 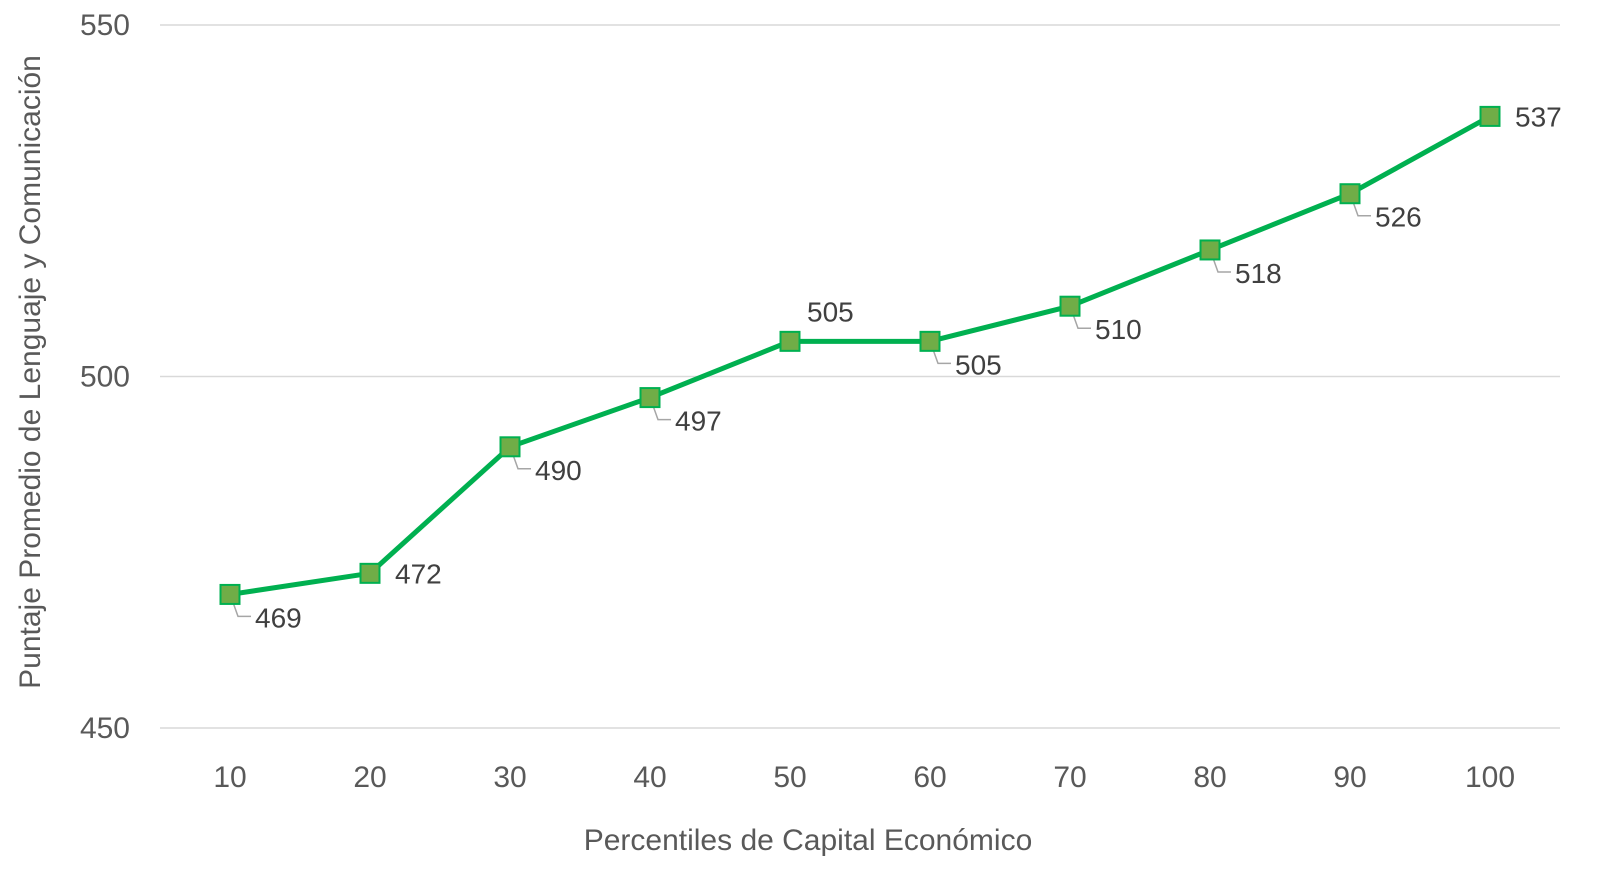 I want to click on x-tick-label: 20, so click(x=369, y=777).